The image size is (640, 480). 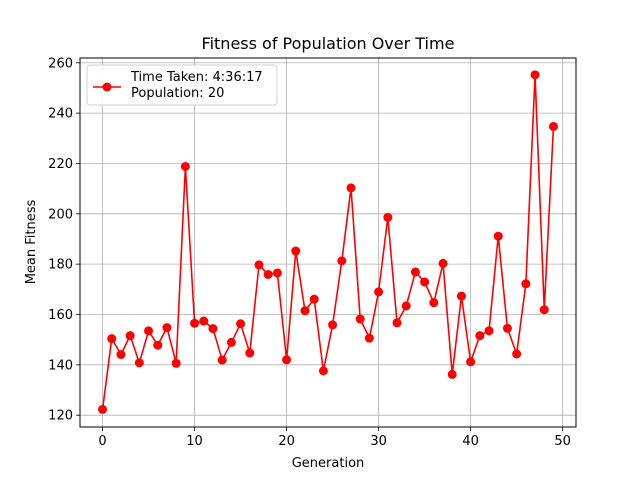 I want to click on y-tick-label: 120, so click(x=60, y=416).